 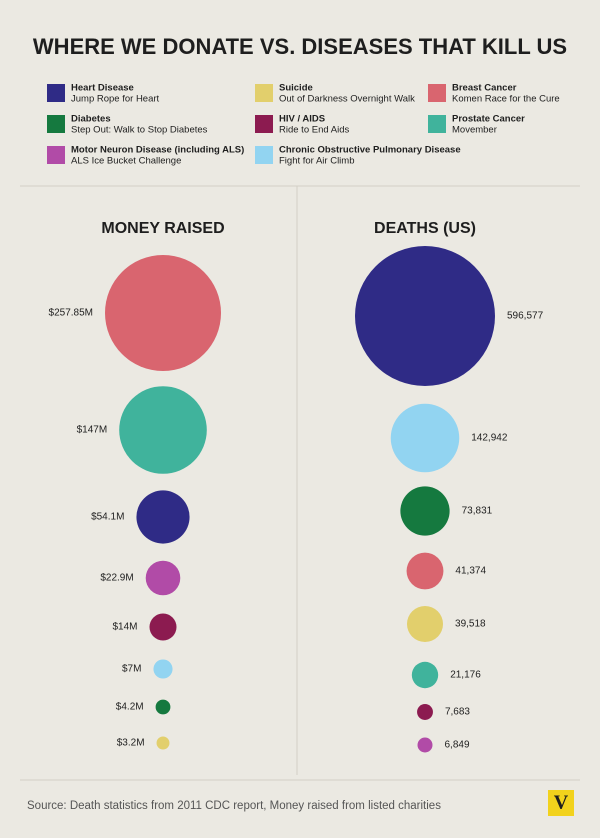 I want to click on value-label: $14M, so click(x=124, y=627).